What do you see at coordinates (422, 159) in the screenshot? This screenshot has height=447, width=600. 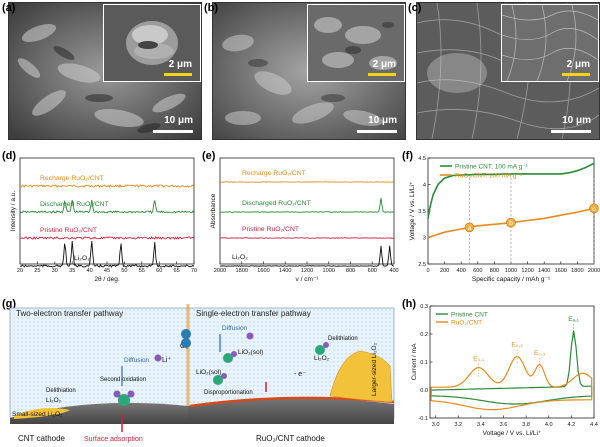 I see `y-tick-label: 4.5` at bounding box center [422, 159].